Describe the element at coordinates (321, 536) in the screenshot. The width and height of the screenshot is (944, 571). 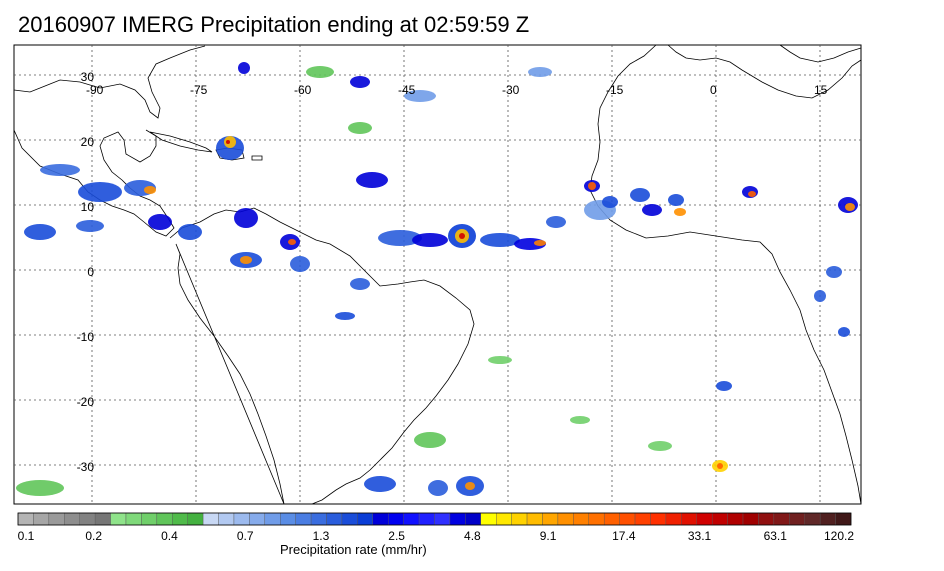
I see `colorbar-tick-label: 1.3` at that location.